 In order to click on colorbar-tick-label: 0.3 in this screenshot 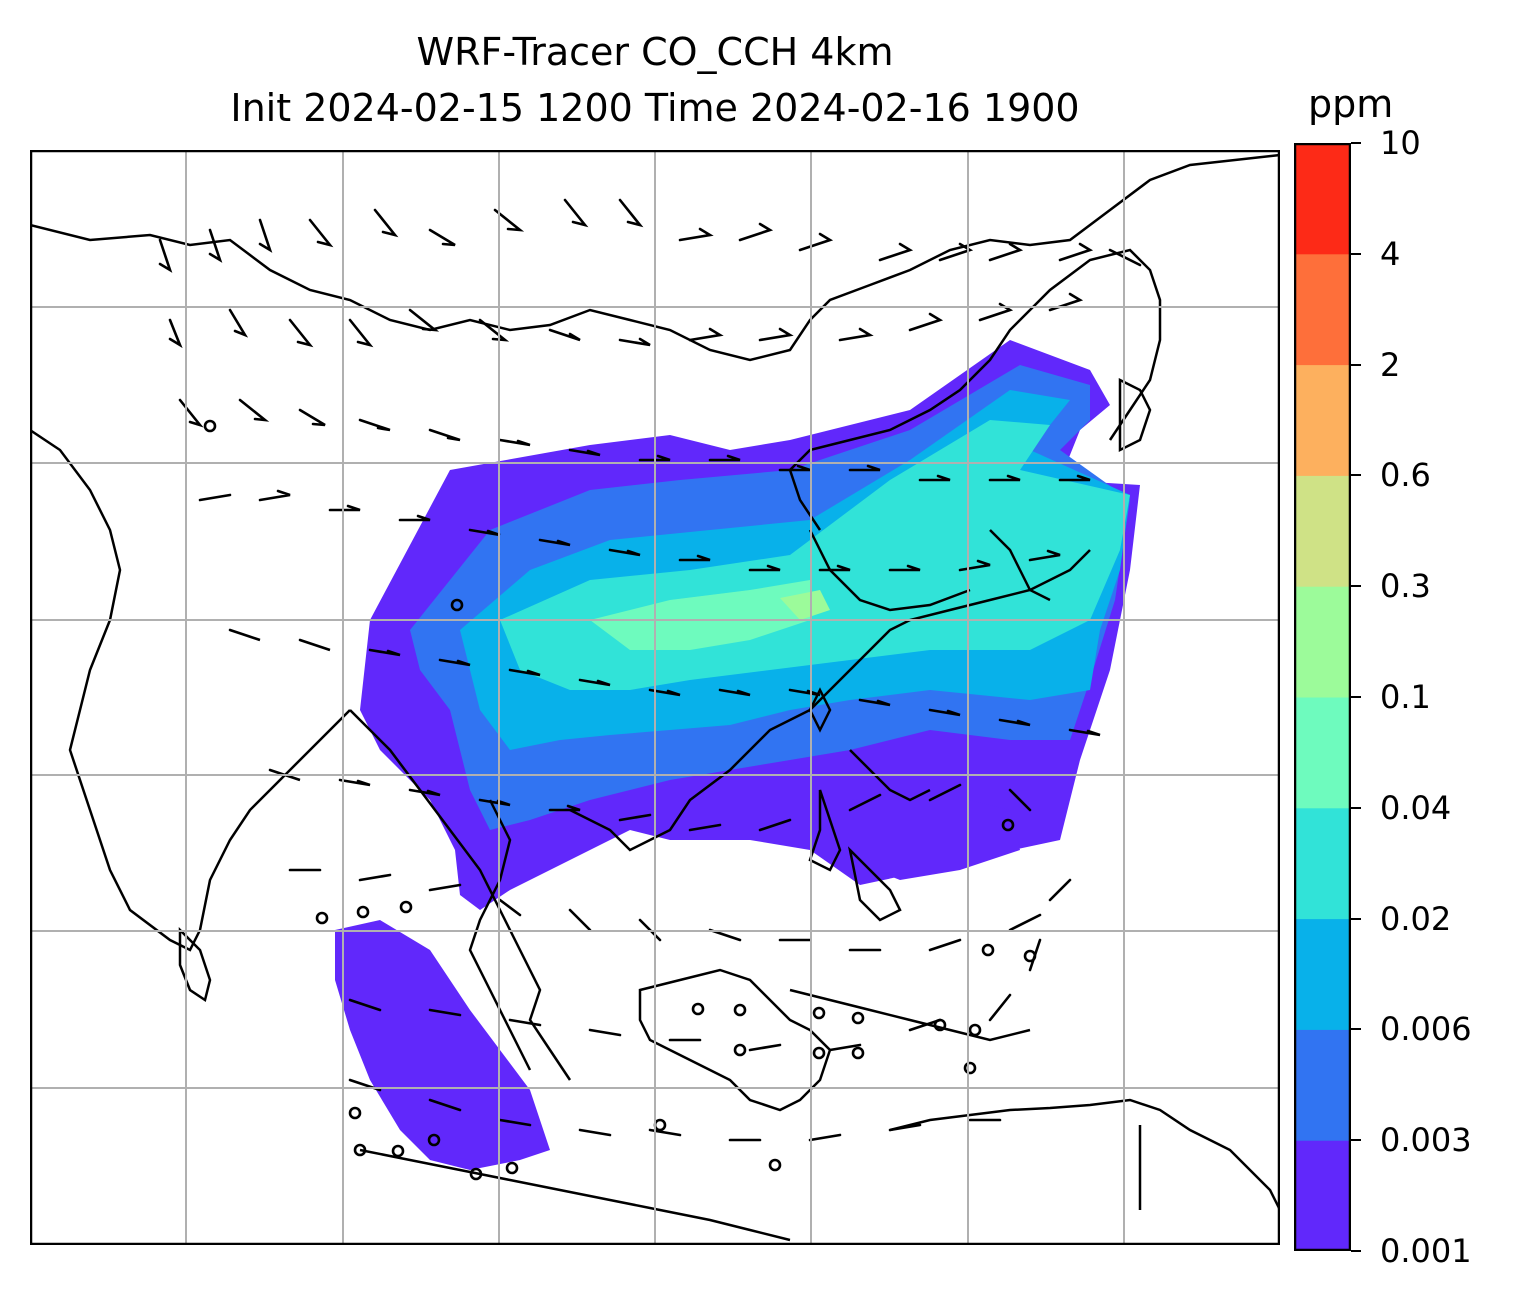, I will do `click(1405, 586)`.